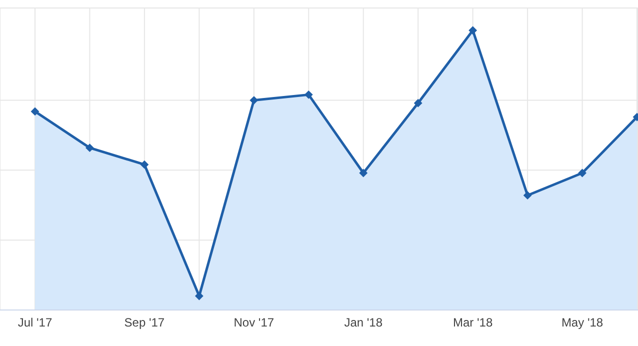 The width and height of the screenshot is (638, 346). I want to click on x-tick-label: Mar '18, so click(473, 323).